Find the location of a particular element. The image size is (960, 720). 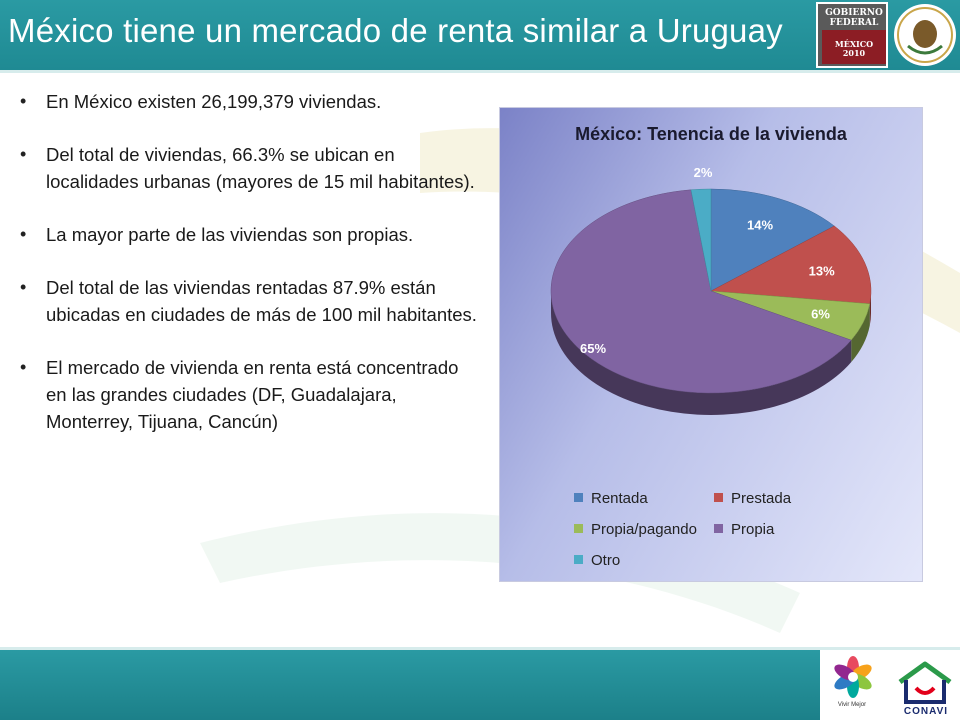

national-seal-icon is located at coordinates (925, 35).